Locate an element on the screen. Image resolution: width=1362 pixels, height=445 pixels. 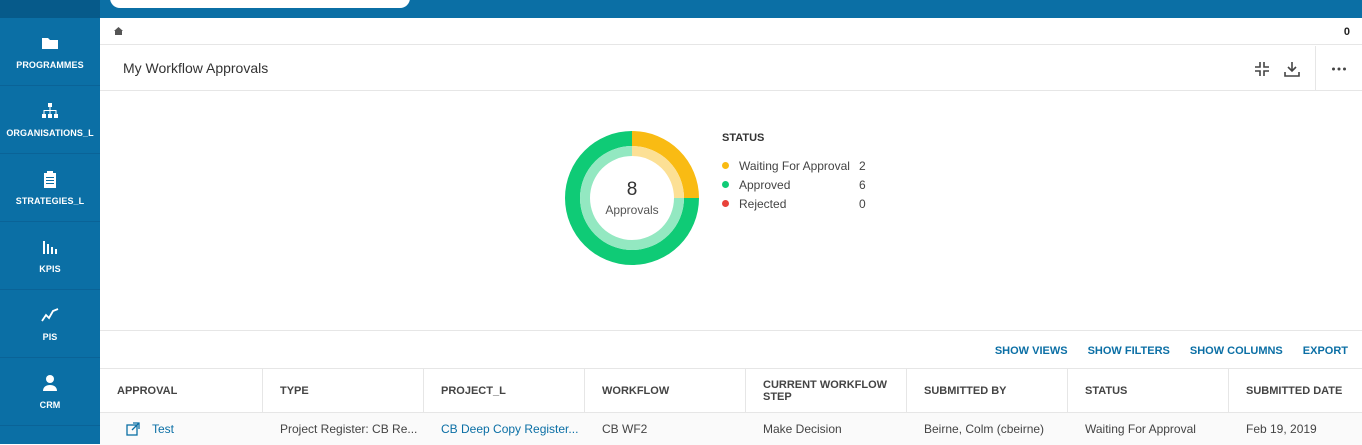
column-header-approval: APPROVAL is located at coordinates (181, 390).